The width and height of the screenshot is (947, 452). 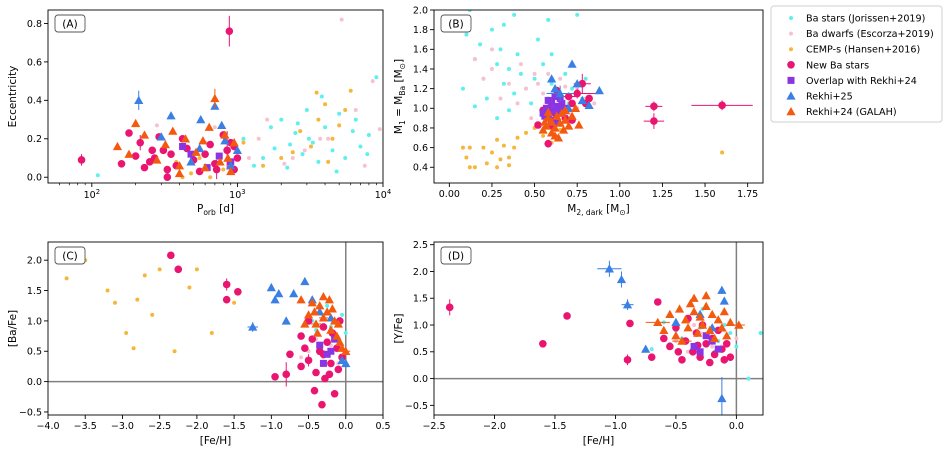 What do you see at coordinates (420, 89) in the screenshot?
I see `y-tick-label: 1.2` at bounding box center [420, 89].